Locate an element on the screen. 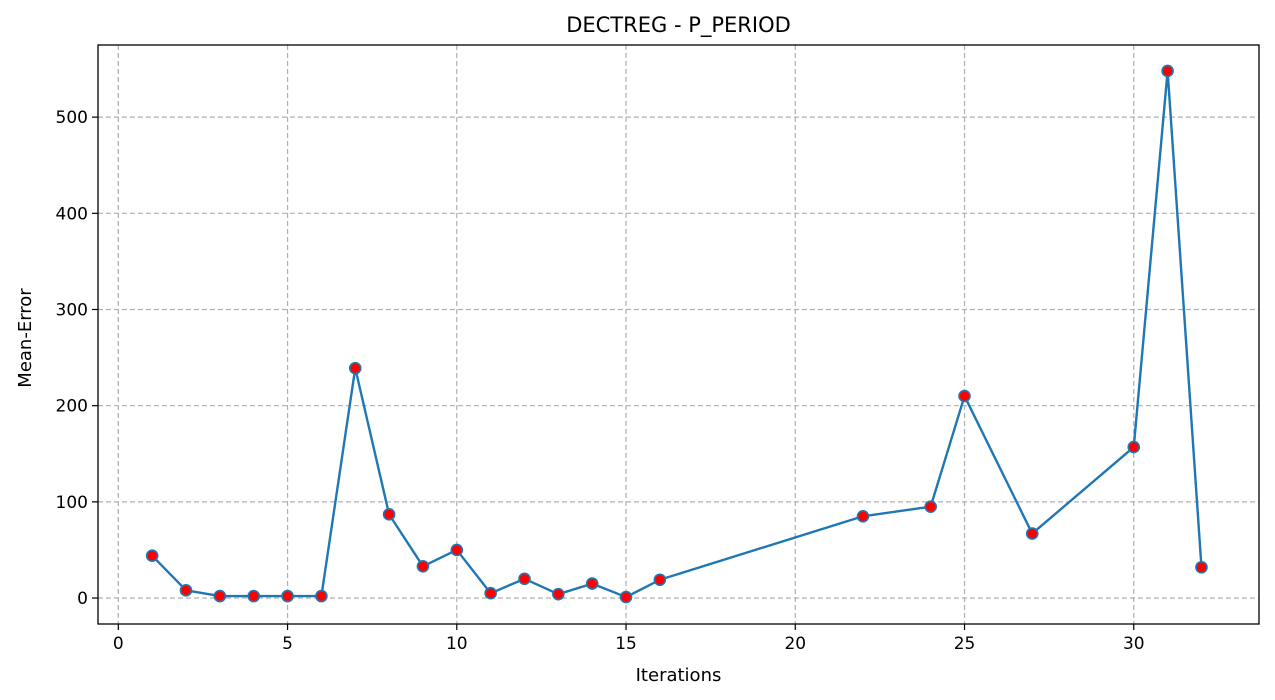  x-tick-label: 30 is located at coordinates (1134, 644).